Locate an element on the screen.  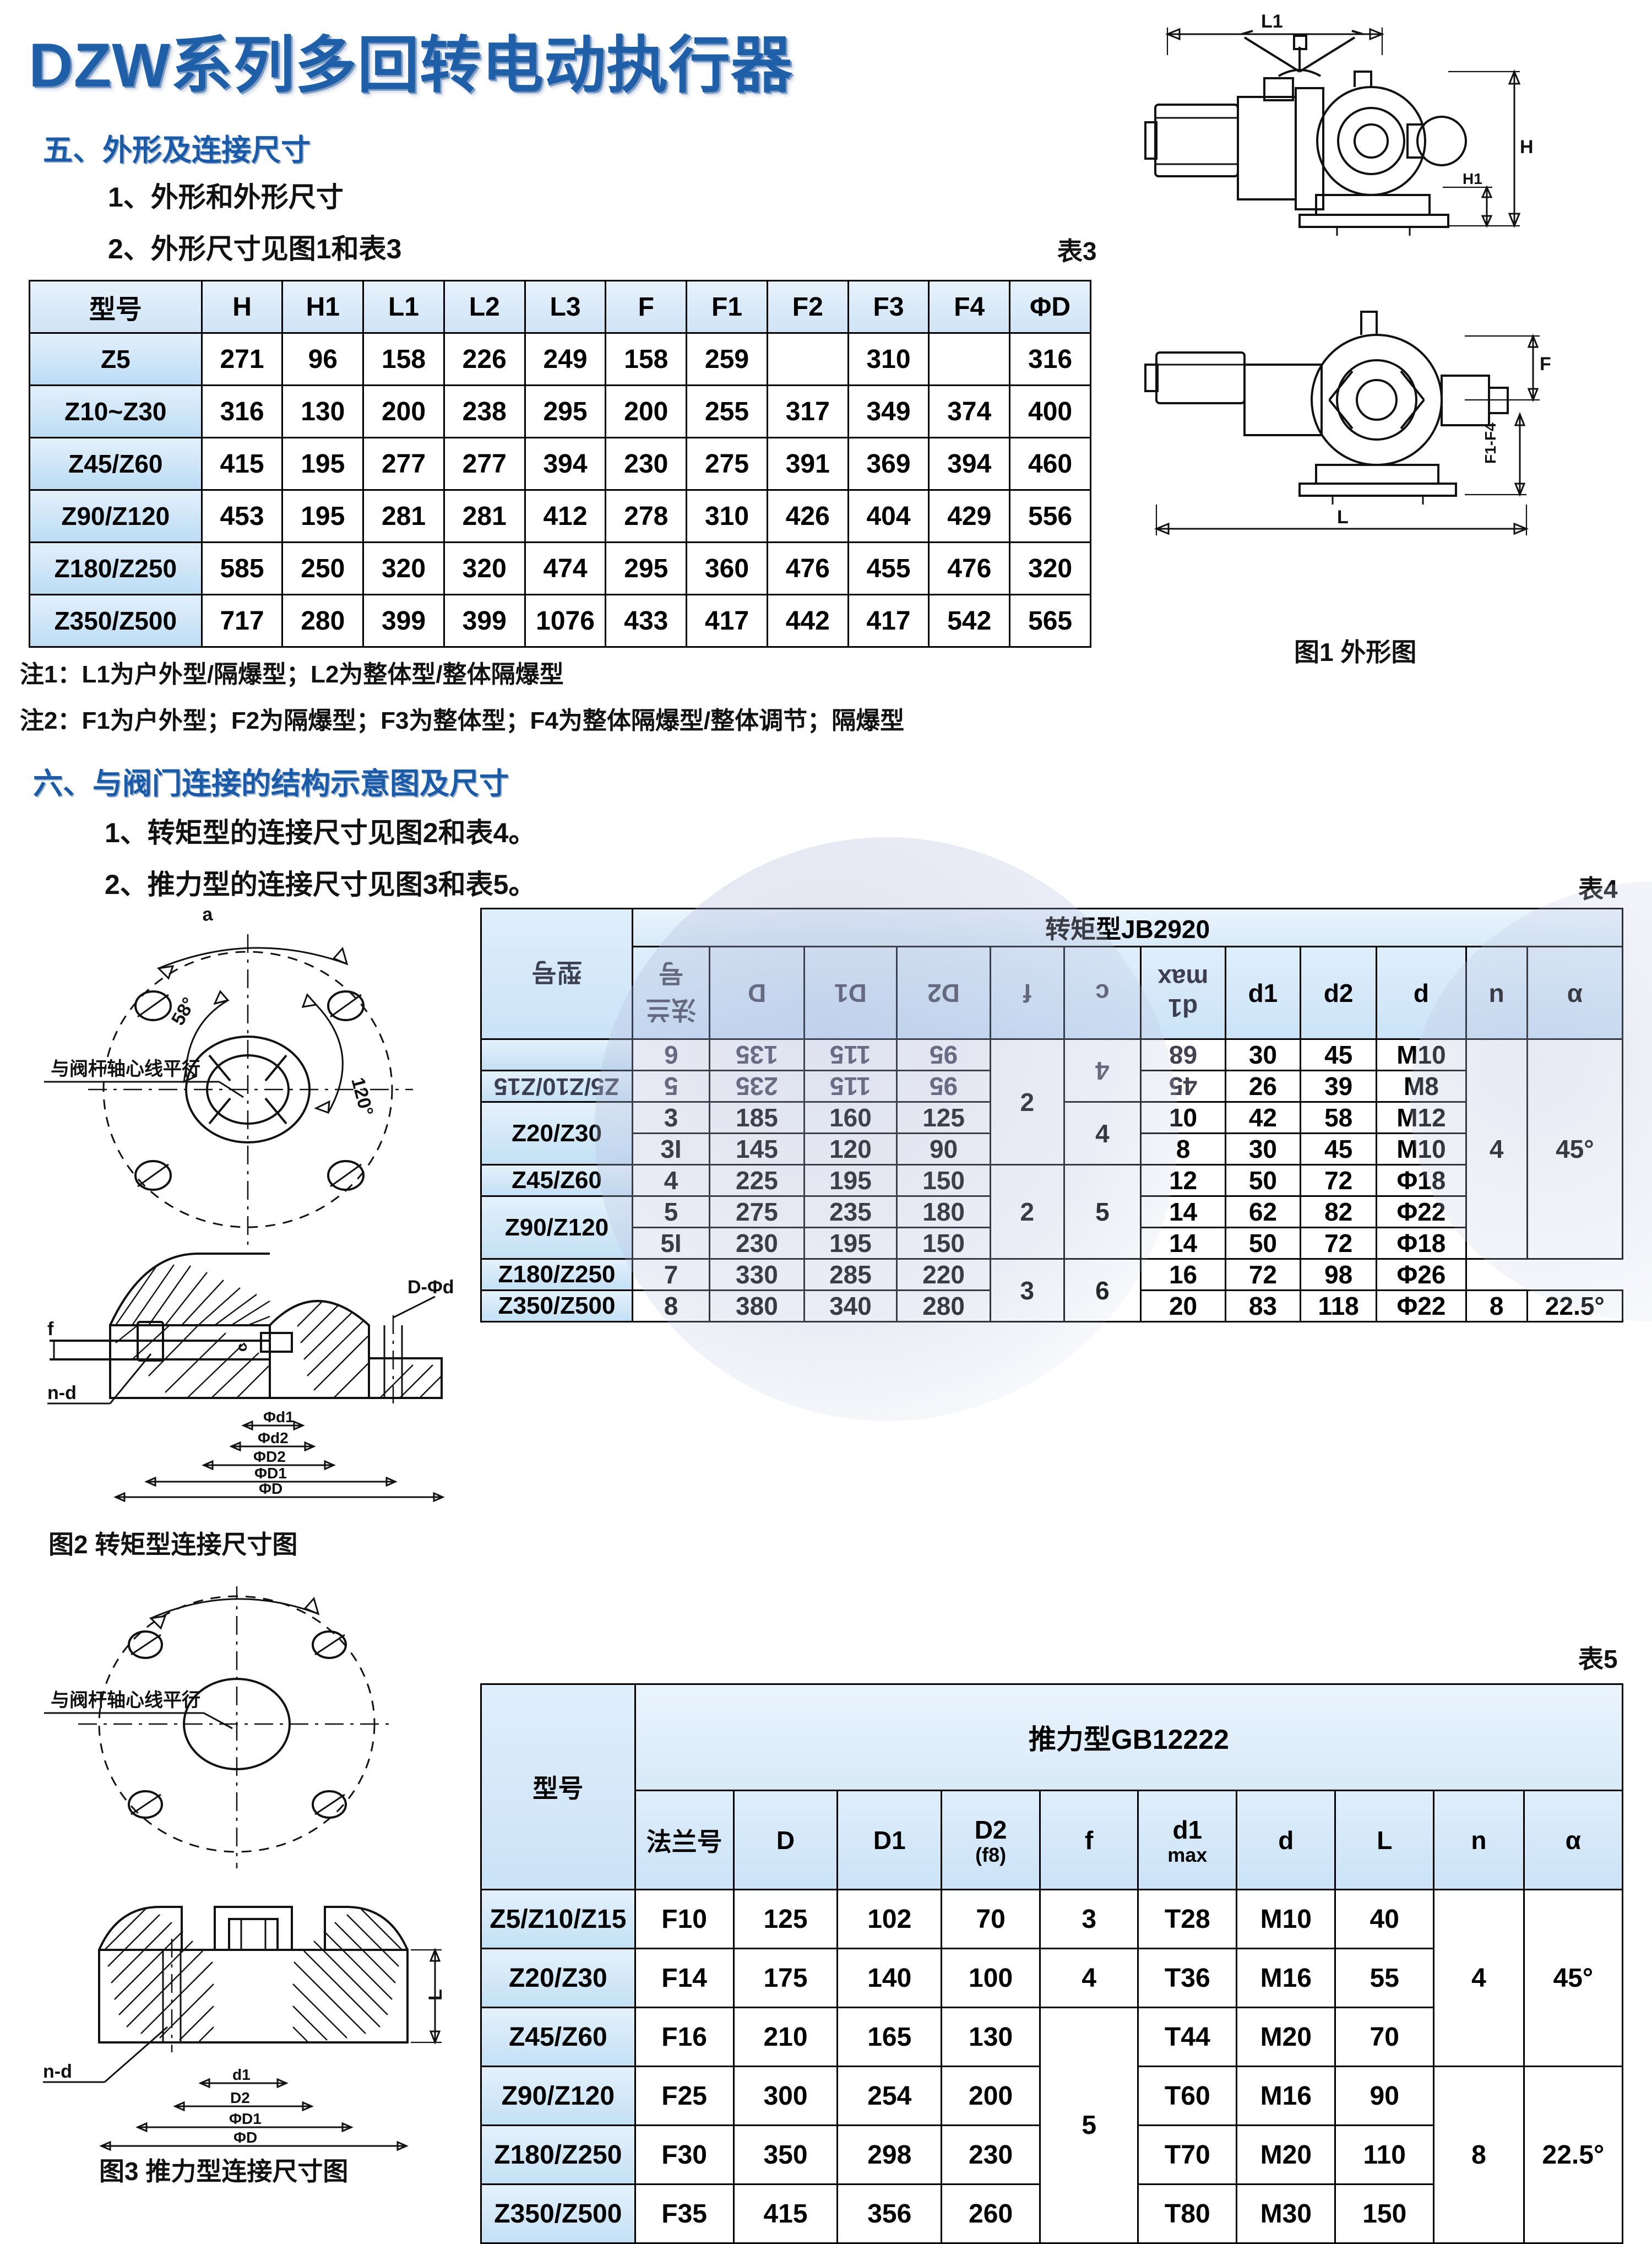
table4-flange-cell: 5 is located at coordinates (671, 1211).